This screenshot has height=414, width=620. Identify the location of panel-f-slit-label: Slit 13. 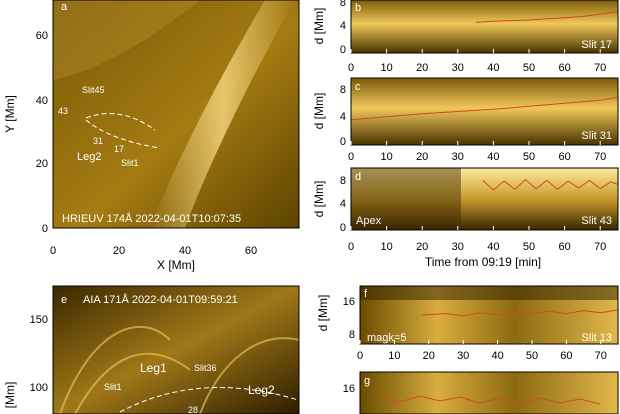
(596, 338).